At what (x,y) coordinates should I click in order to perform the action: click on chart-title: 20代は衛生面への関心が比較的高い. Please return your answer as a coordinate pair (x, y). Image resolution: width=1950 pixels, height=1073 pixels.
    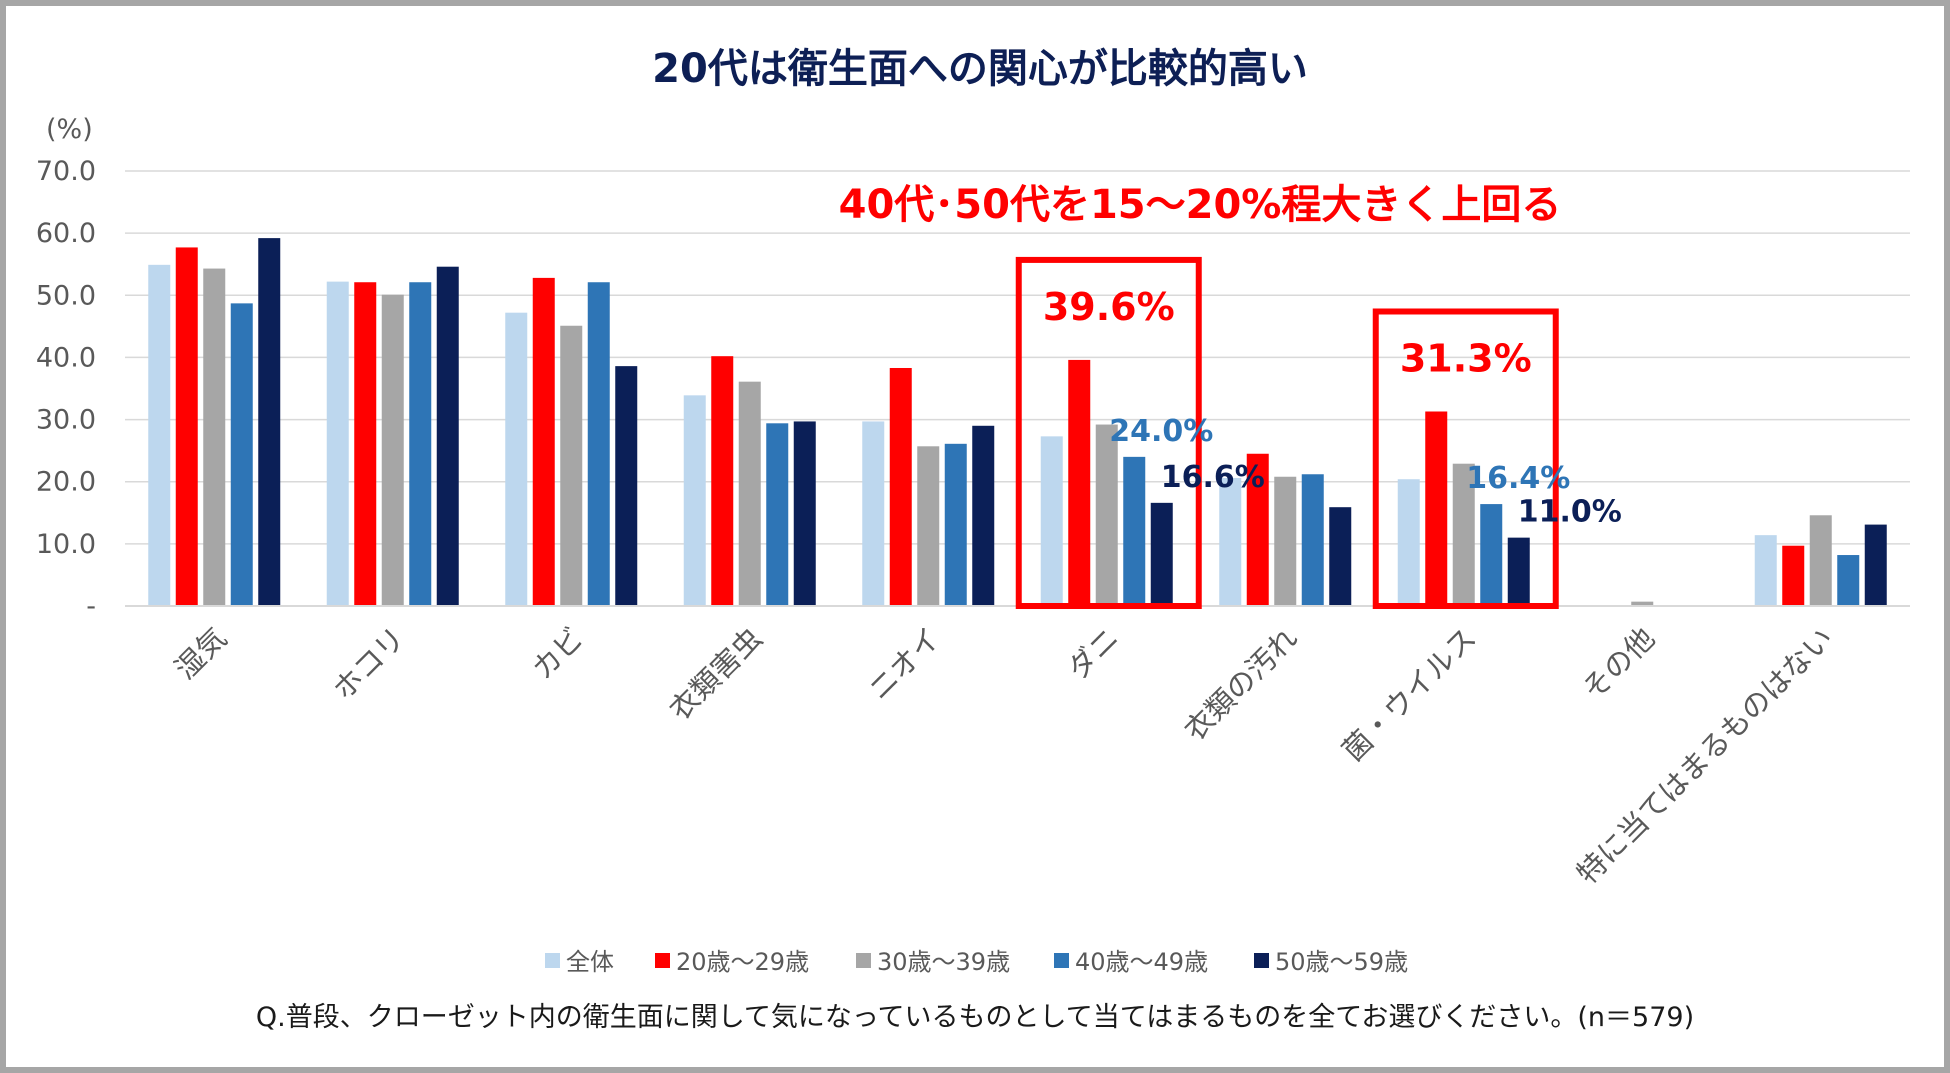
    Looking at the image, I should click on (980, 69).